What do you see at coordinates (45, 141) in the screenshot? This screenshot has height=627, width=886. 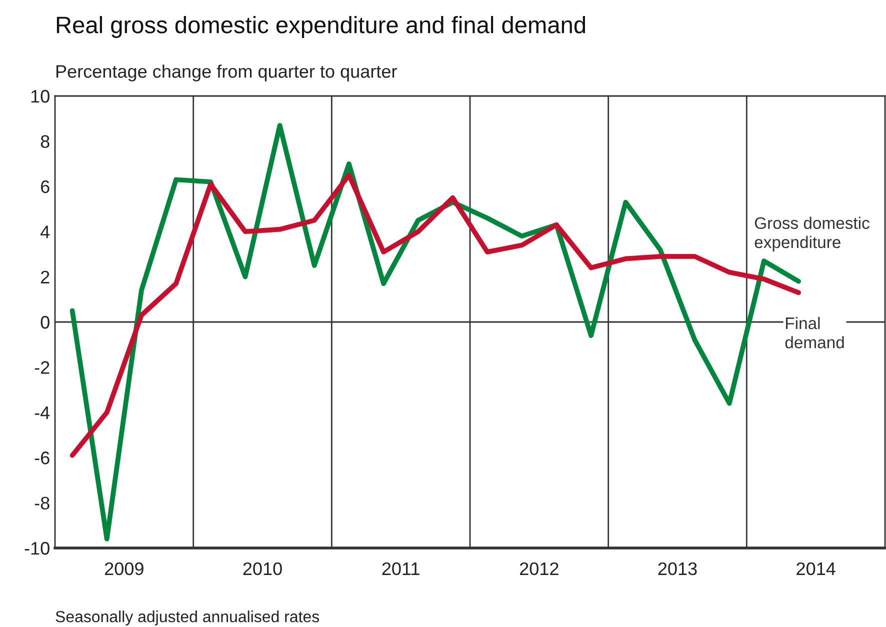 I see `y-tick-label: 8` at bounding box center [45, 141].